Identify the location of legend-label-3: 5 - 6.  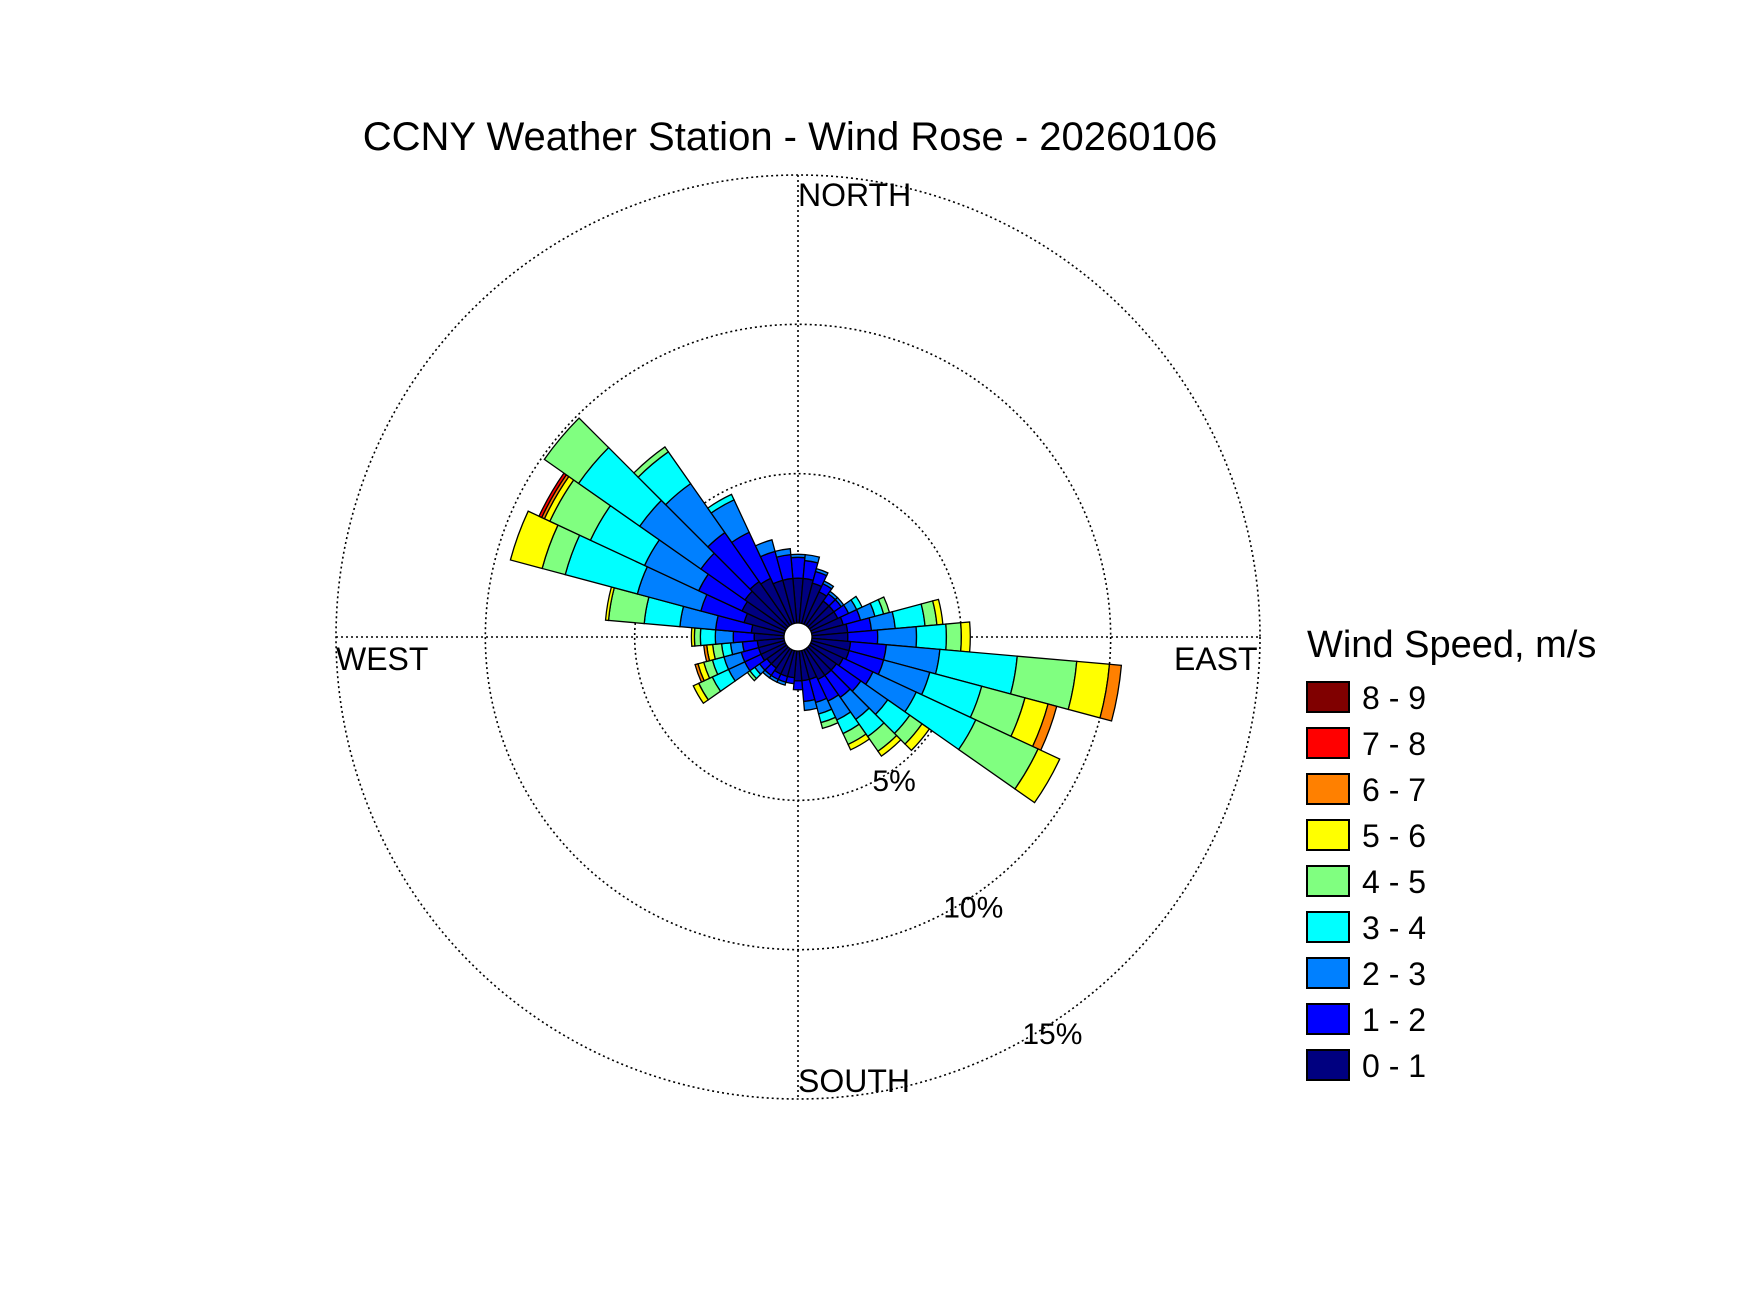
(1394, 836).